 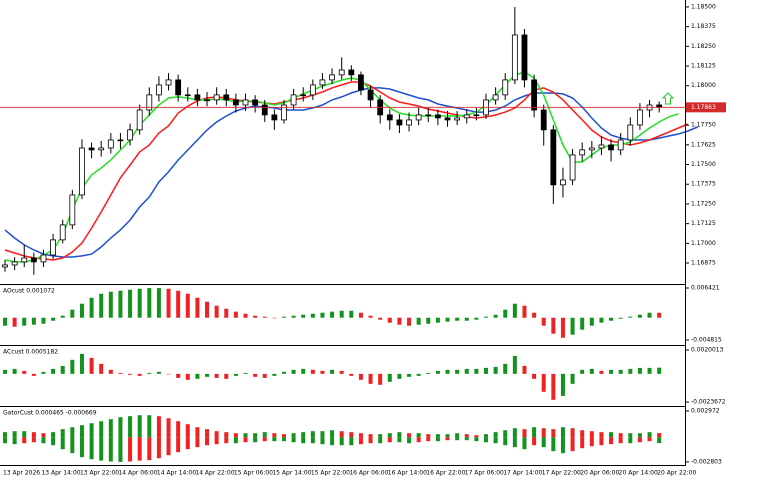 What do you see at coordinates (330, 473) in the screenshot?
I see `x-tick-label: 15 Apr 22:00` at bounding box center [330, 473].